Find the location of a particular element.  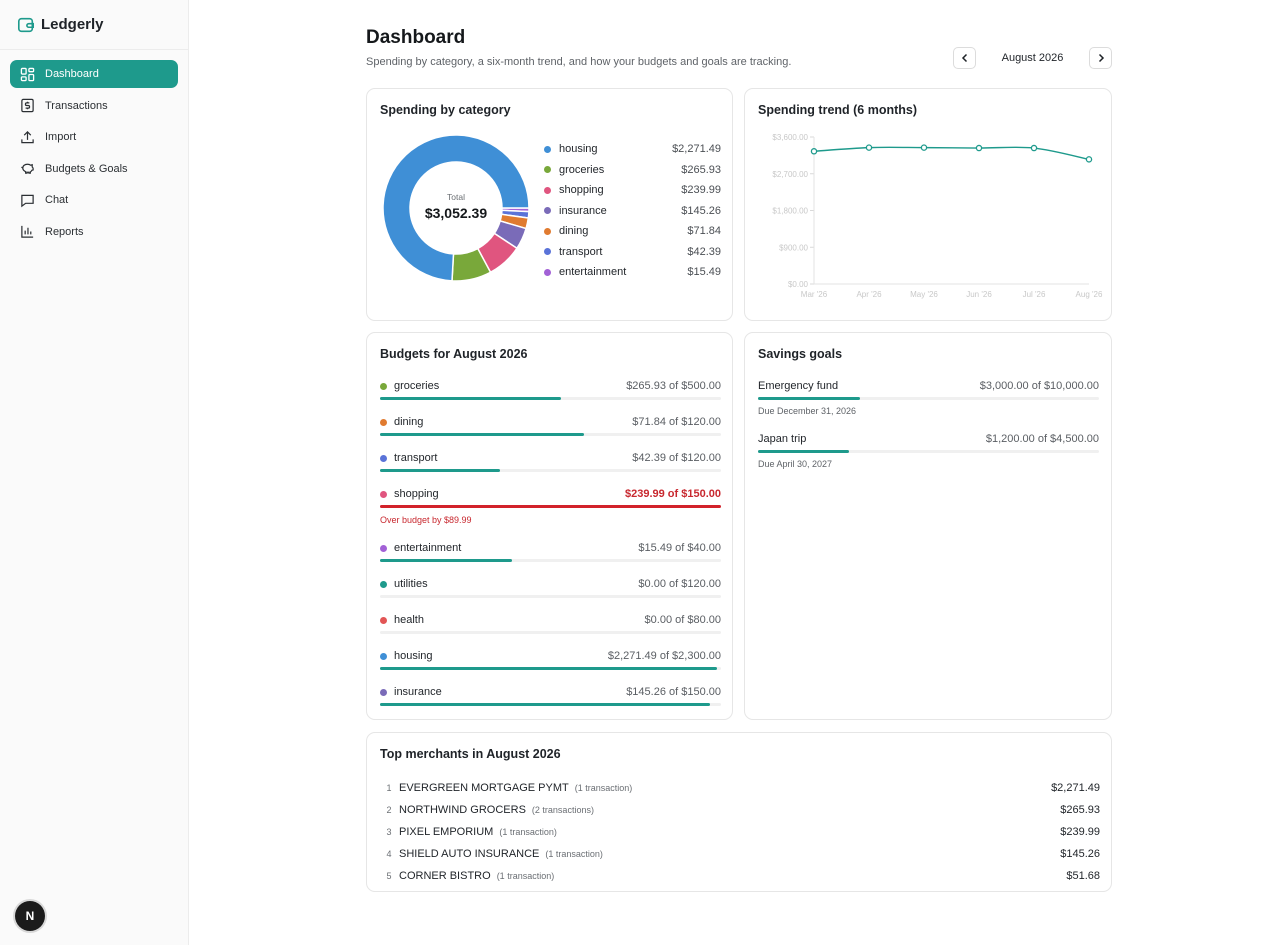

budget-item-housing: housing $2,271.49 of $2,300.00 is located at coordinates (550, 667).